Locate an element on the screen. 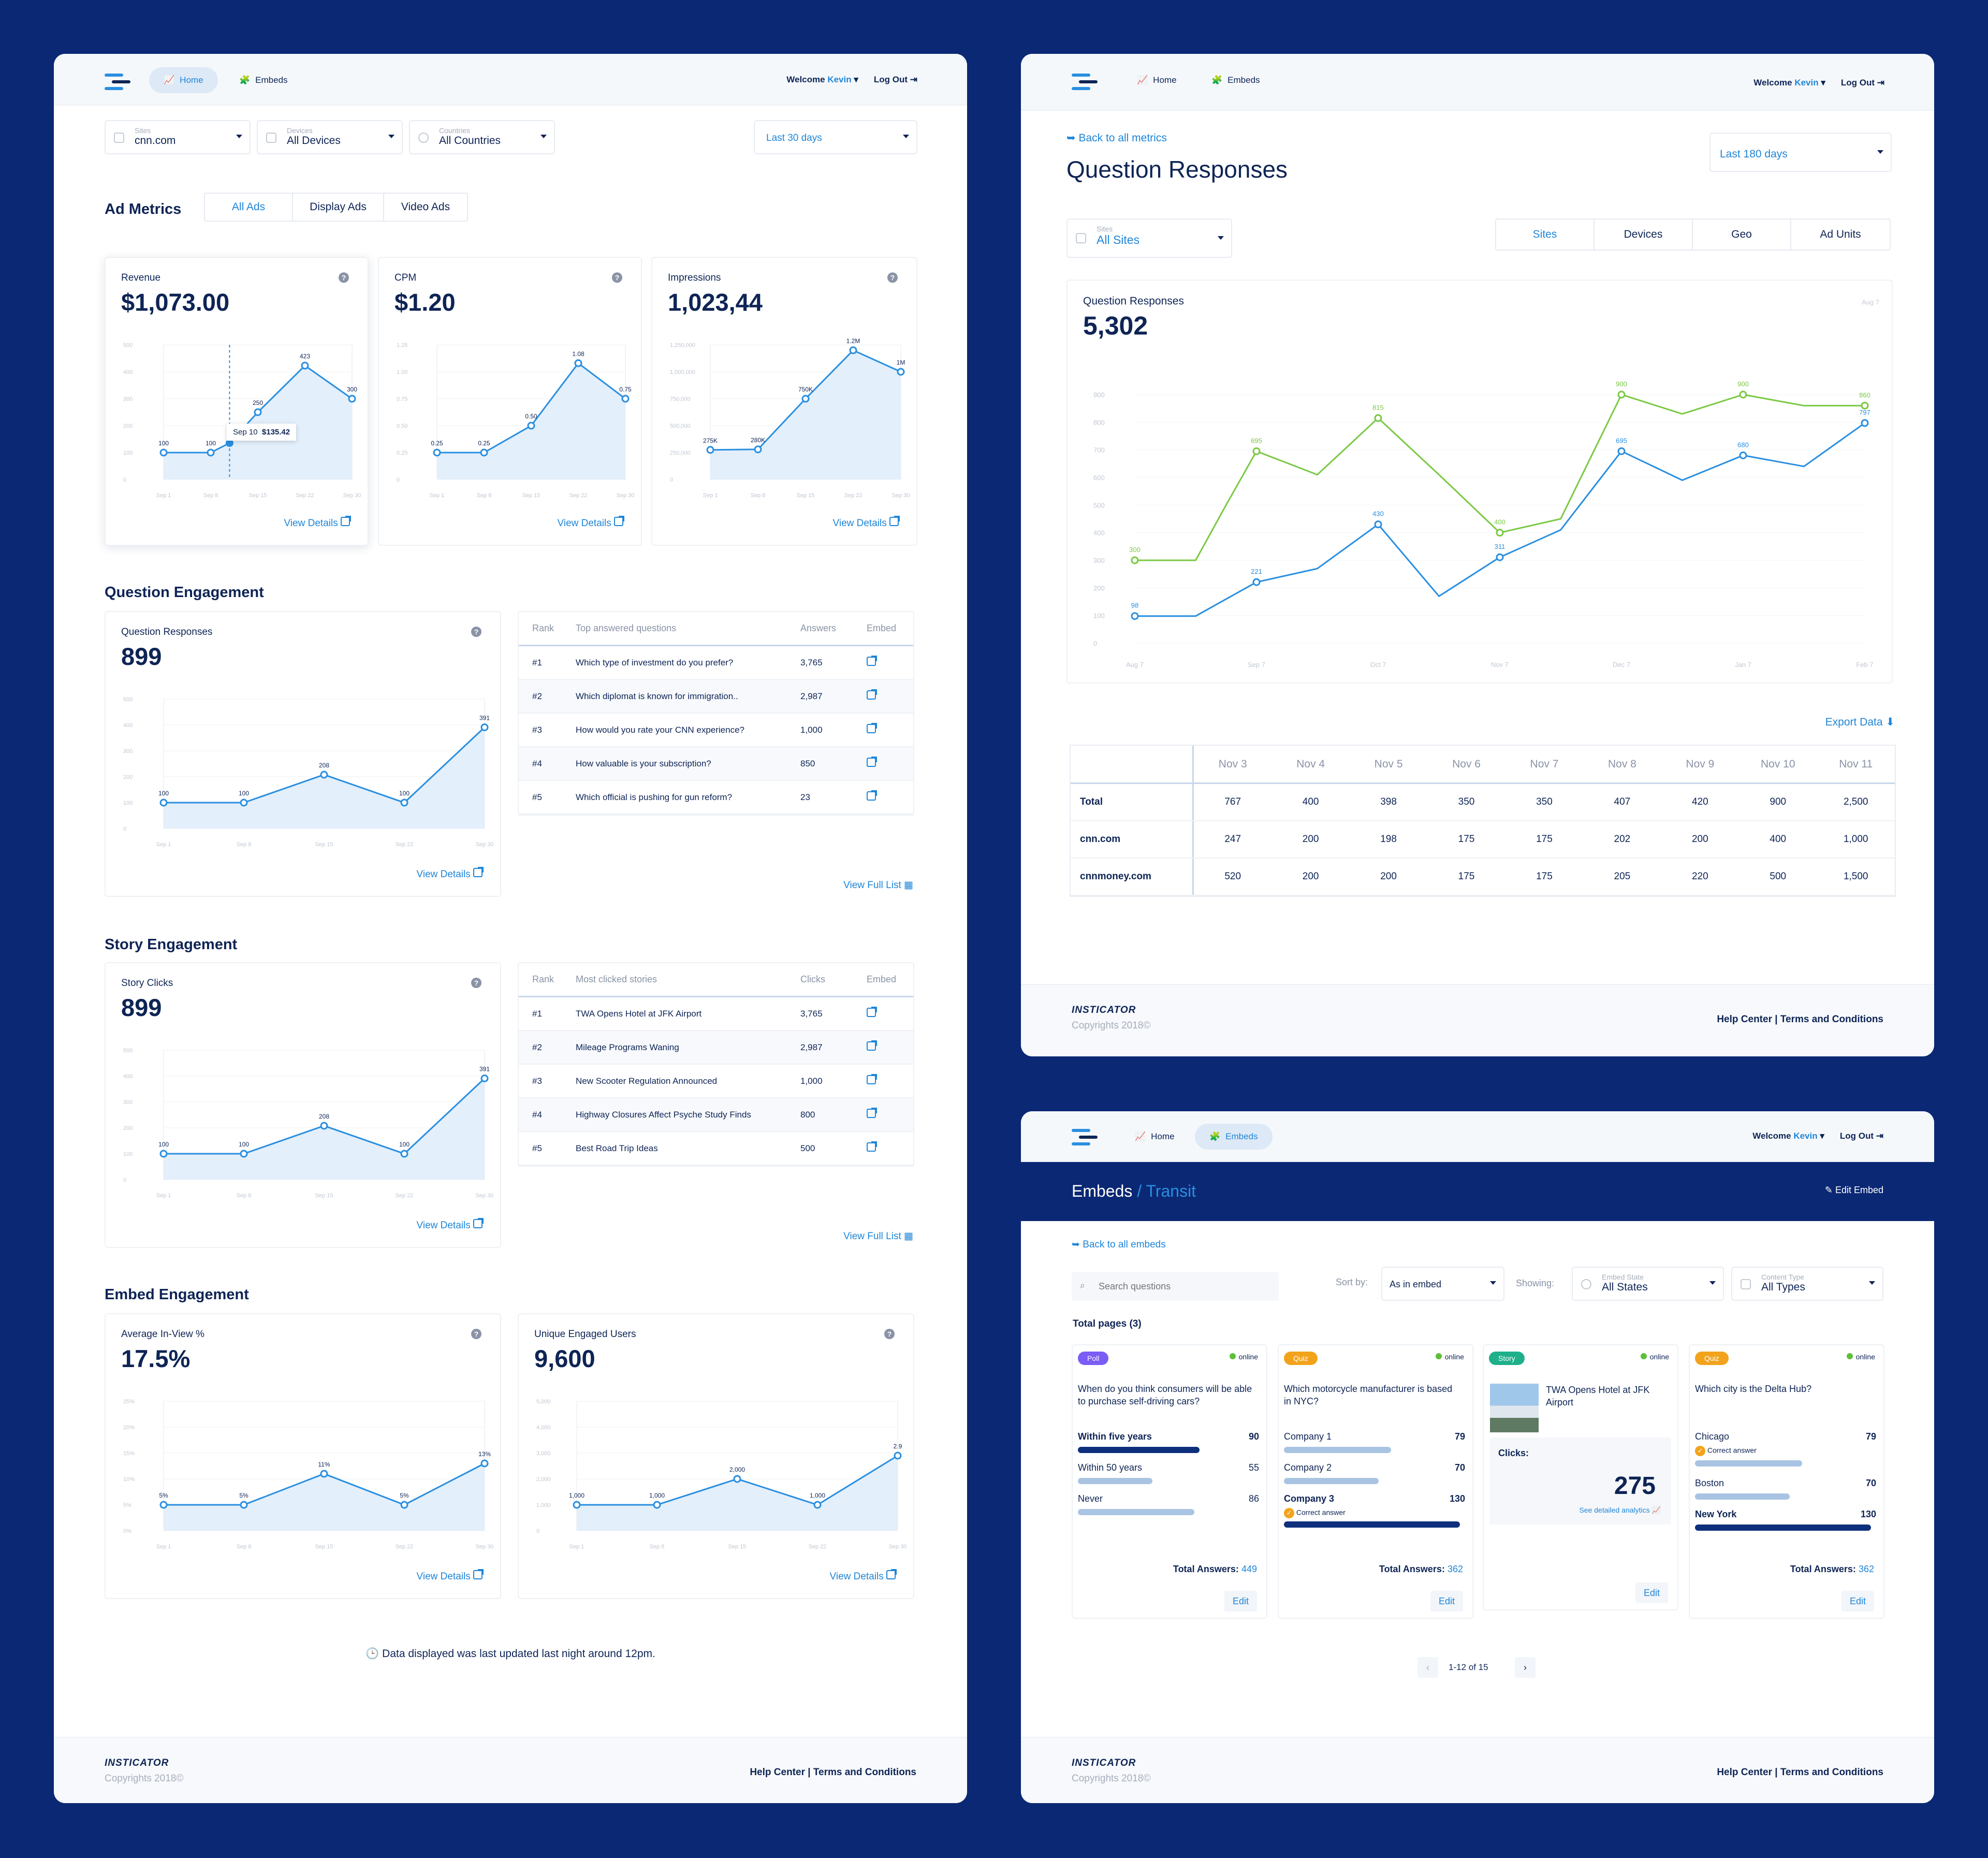 The image size is (1988, 1858). data-label: 695 is located at coordinates (1256, 440).